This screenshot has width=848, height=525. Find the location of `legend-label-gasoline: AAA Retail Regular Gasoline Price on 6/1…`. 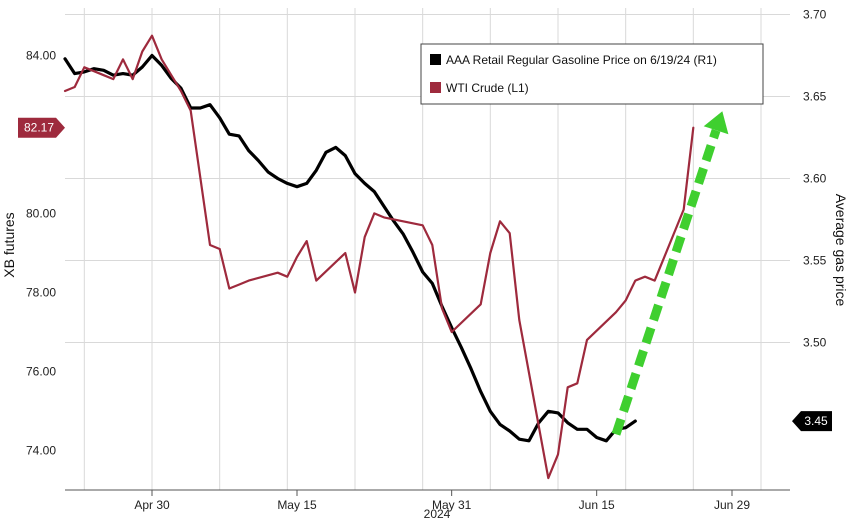

legend-label-gasoline: AAA Retail Regular Gasoline Price on 6/1… is located at coordinates (581, 60).